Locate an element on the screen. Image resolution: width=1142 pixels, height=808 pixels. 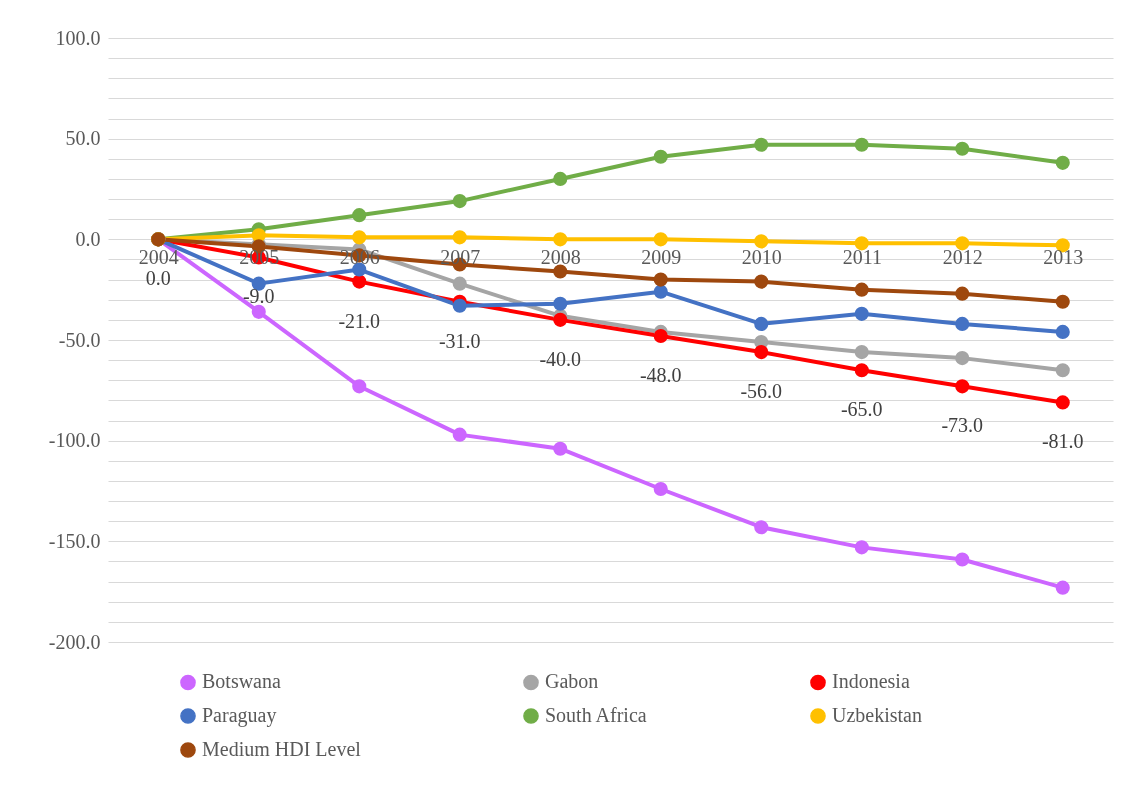
data-label: -40.0 is located at coordinates (560, 358).